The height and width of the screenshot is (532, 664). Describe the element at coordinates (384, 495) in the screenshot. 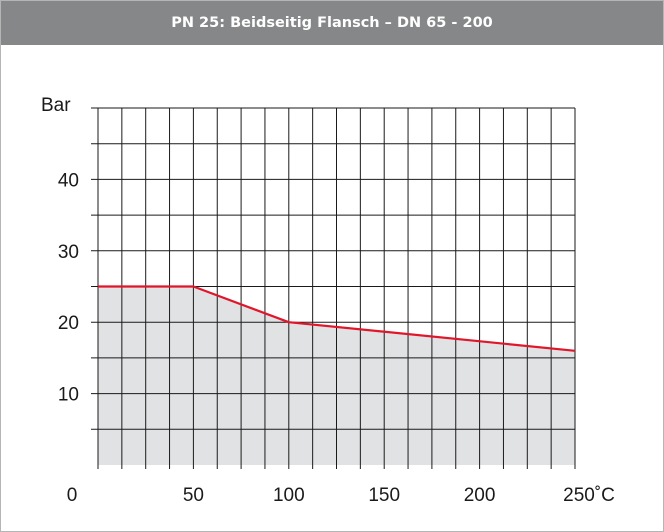

I see `x-tick-label: 150` at that location.